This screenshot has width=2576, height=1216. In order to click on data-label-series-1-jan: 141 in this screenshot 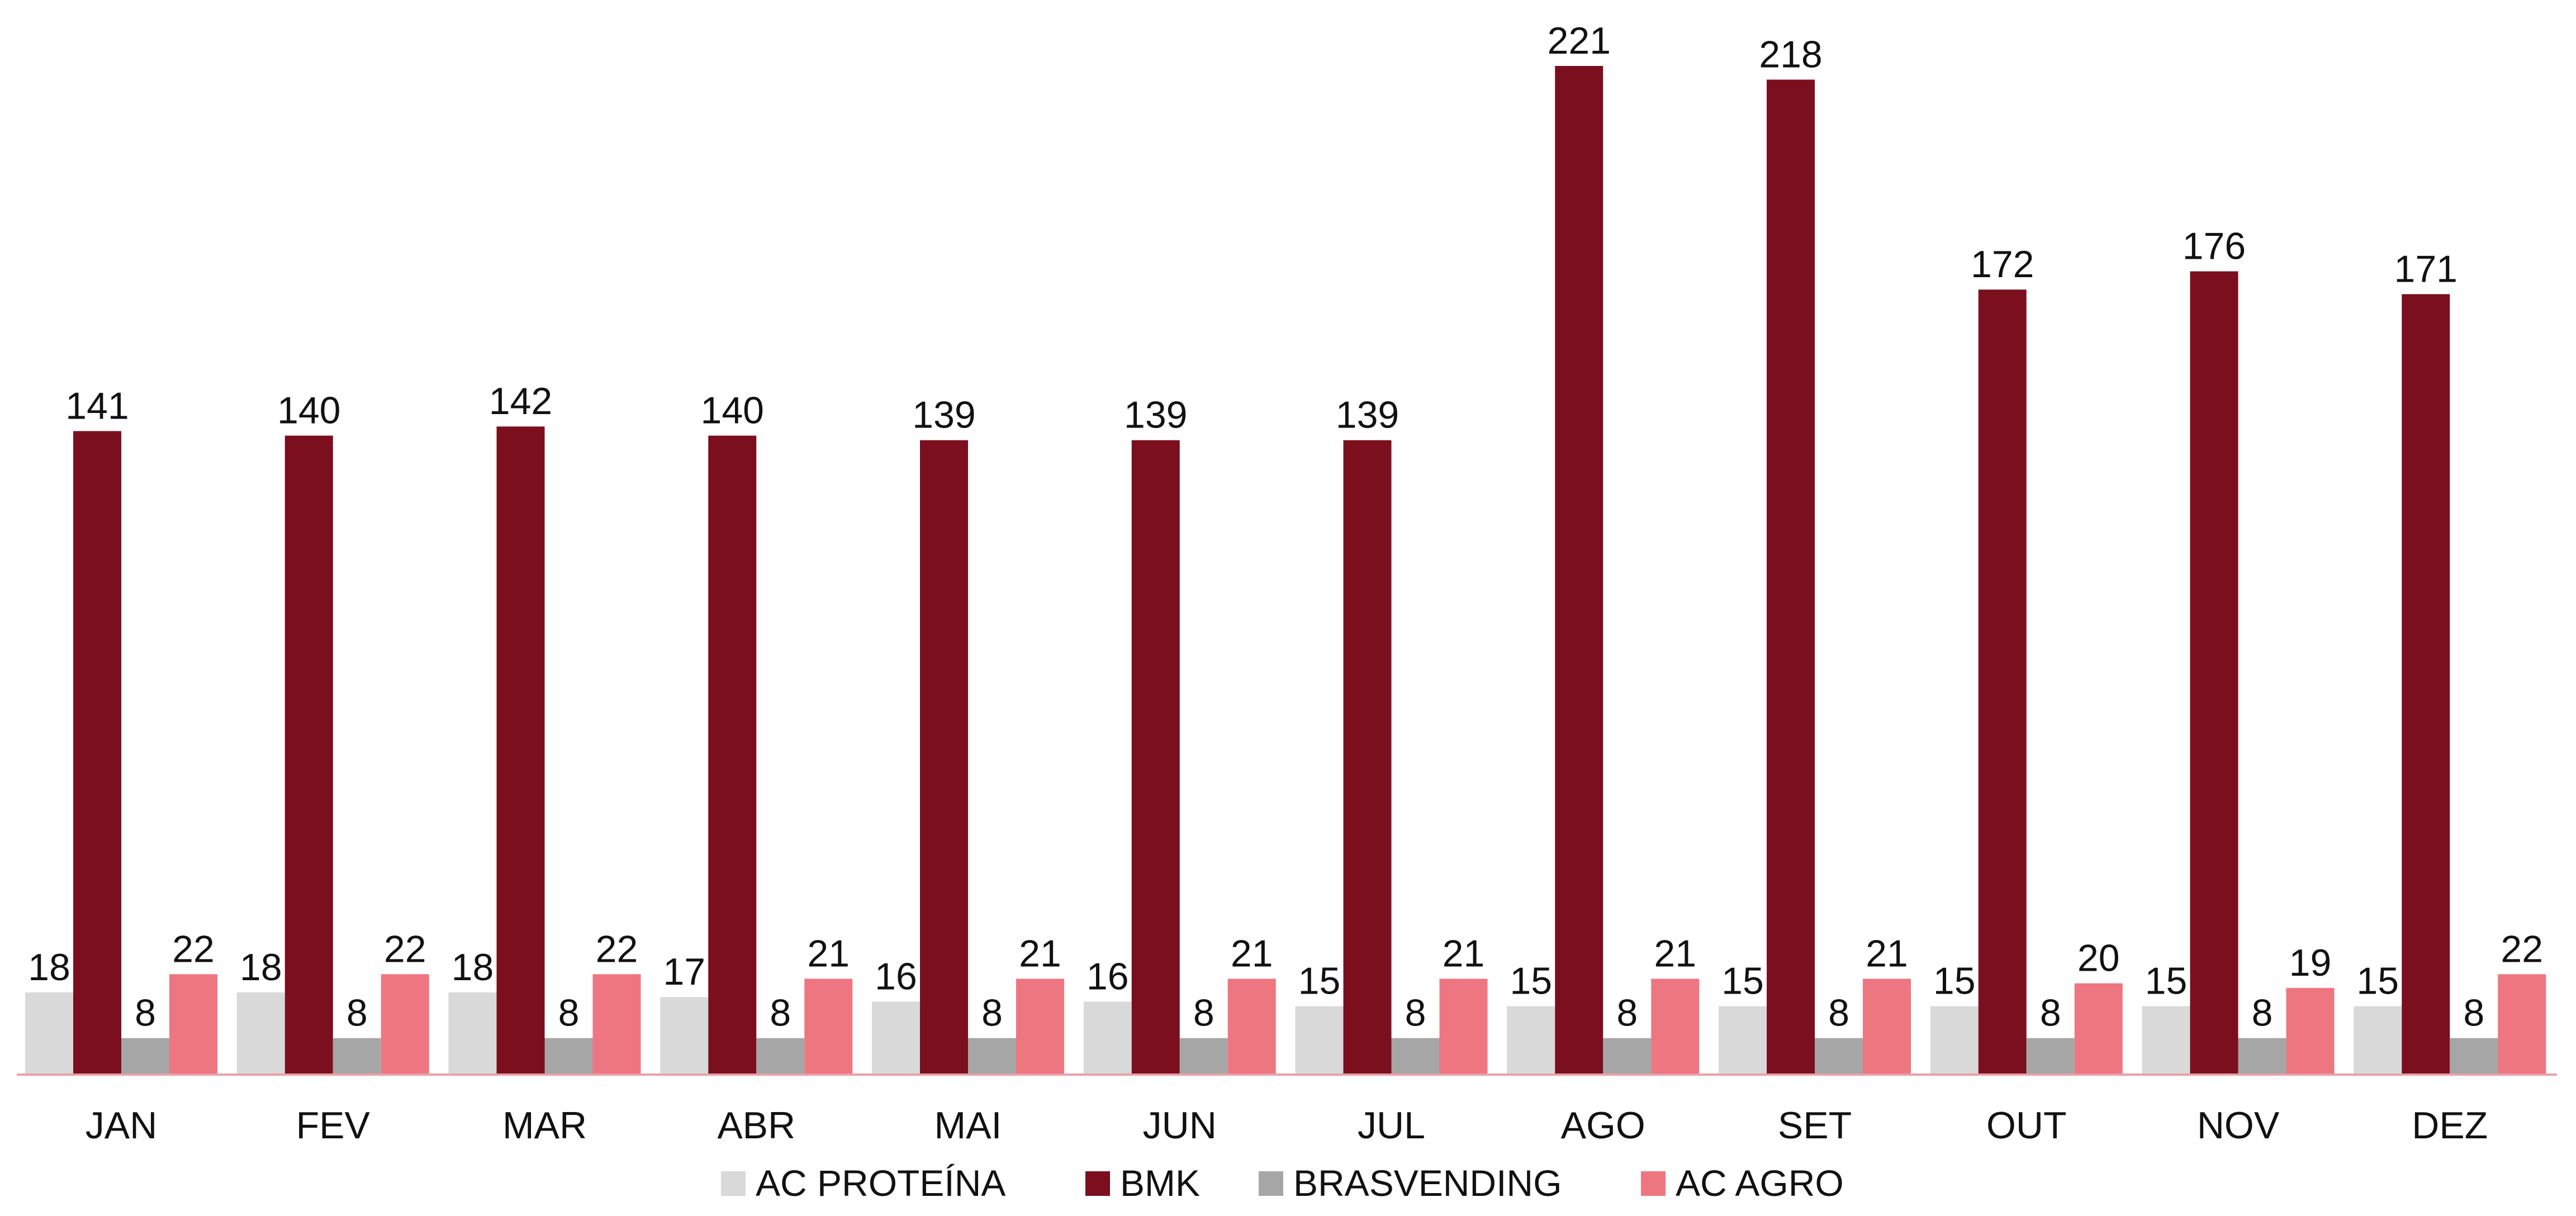, I will do `click(97, 405)`.